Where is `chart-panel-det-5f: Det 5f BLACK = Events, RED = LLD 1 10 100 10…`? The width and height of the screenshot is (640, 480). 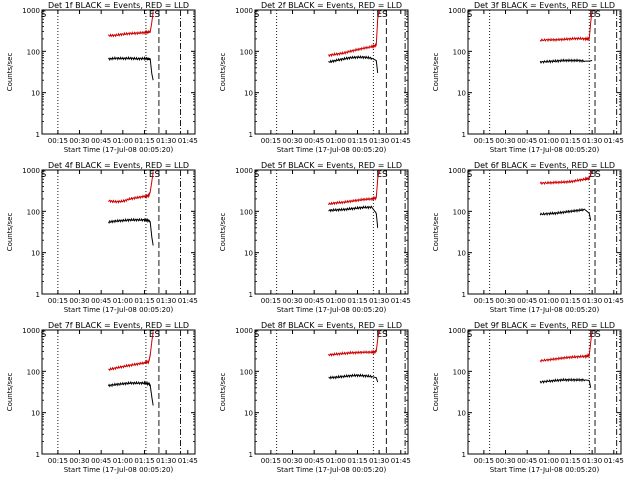 chart-panel-det-5f: Det 5f BLACK = Events, RED = LLD 1 10 100 10… is located at coordinates (315, 237).